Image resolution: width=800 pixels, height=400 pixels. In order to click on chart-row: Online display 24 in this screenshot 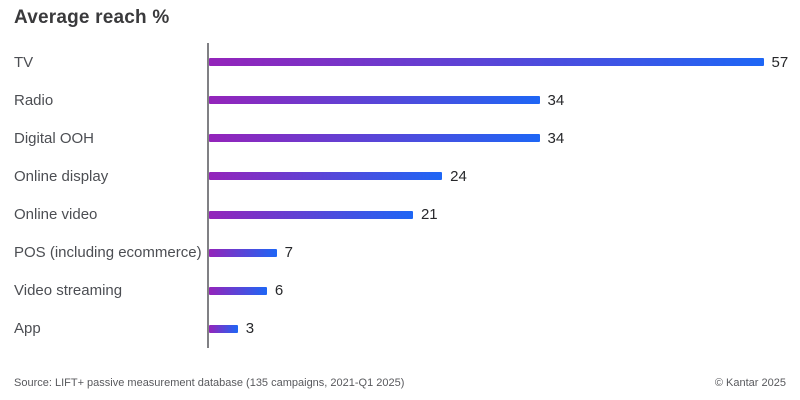, I will do `click(400, 176)`.